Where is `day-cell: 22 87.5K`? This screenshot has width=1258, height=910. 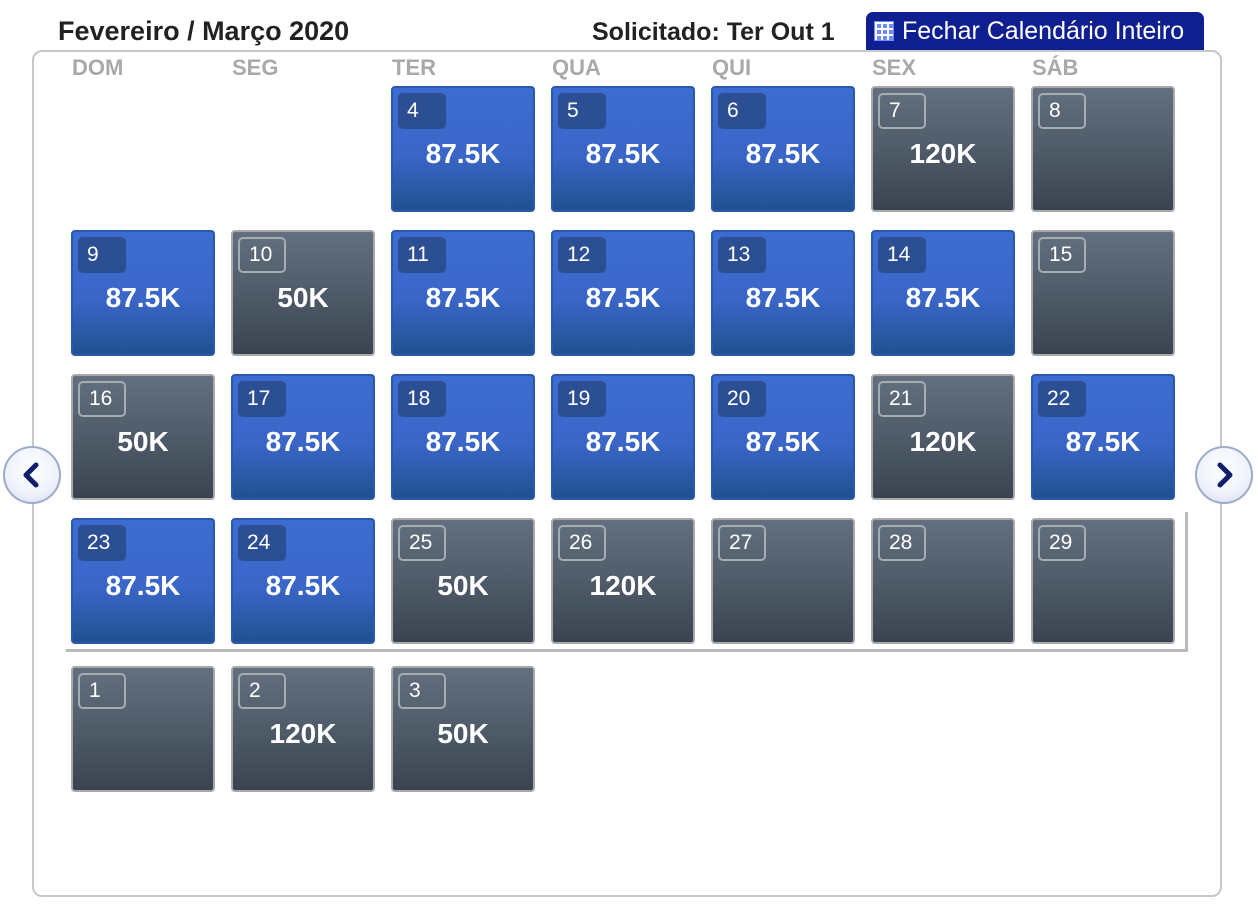
day-cell: 22 87.5K is located at coordinates (1103, 437).